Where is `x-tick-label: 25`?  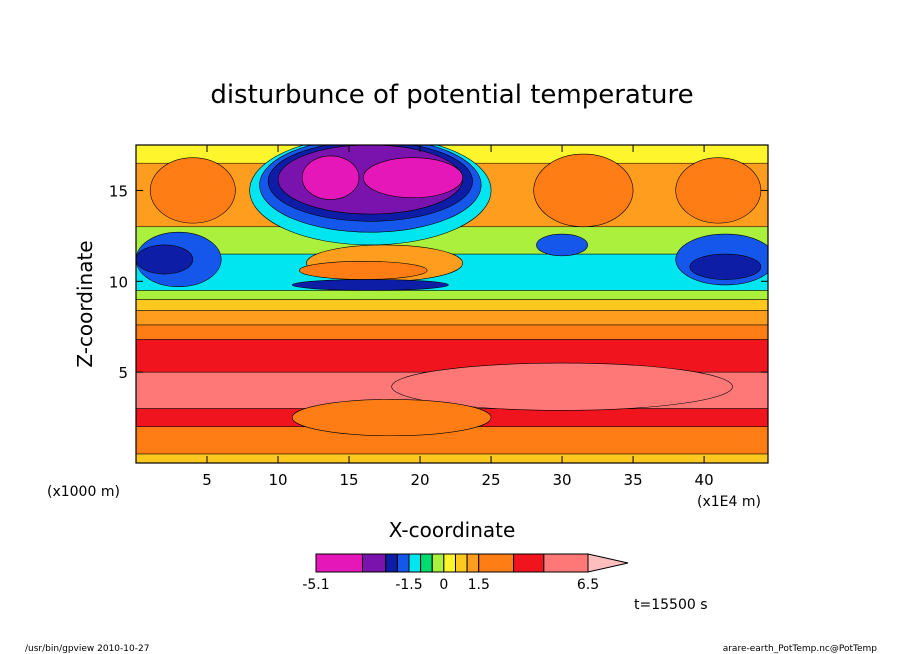
x-tick-label: 25 is located at coordinates (491, 480).